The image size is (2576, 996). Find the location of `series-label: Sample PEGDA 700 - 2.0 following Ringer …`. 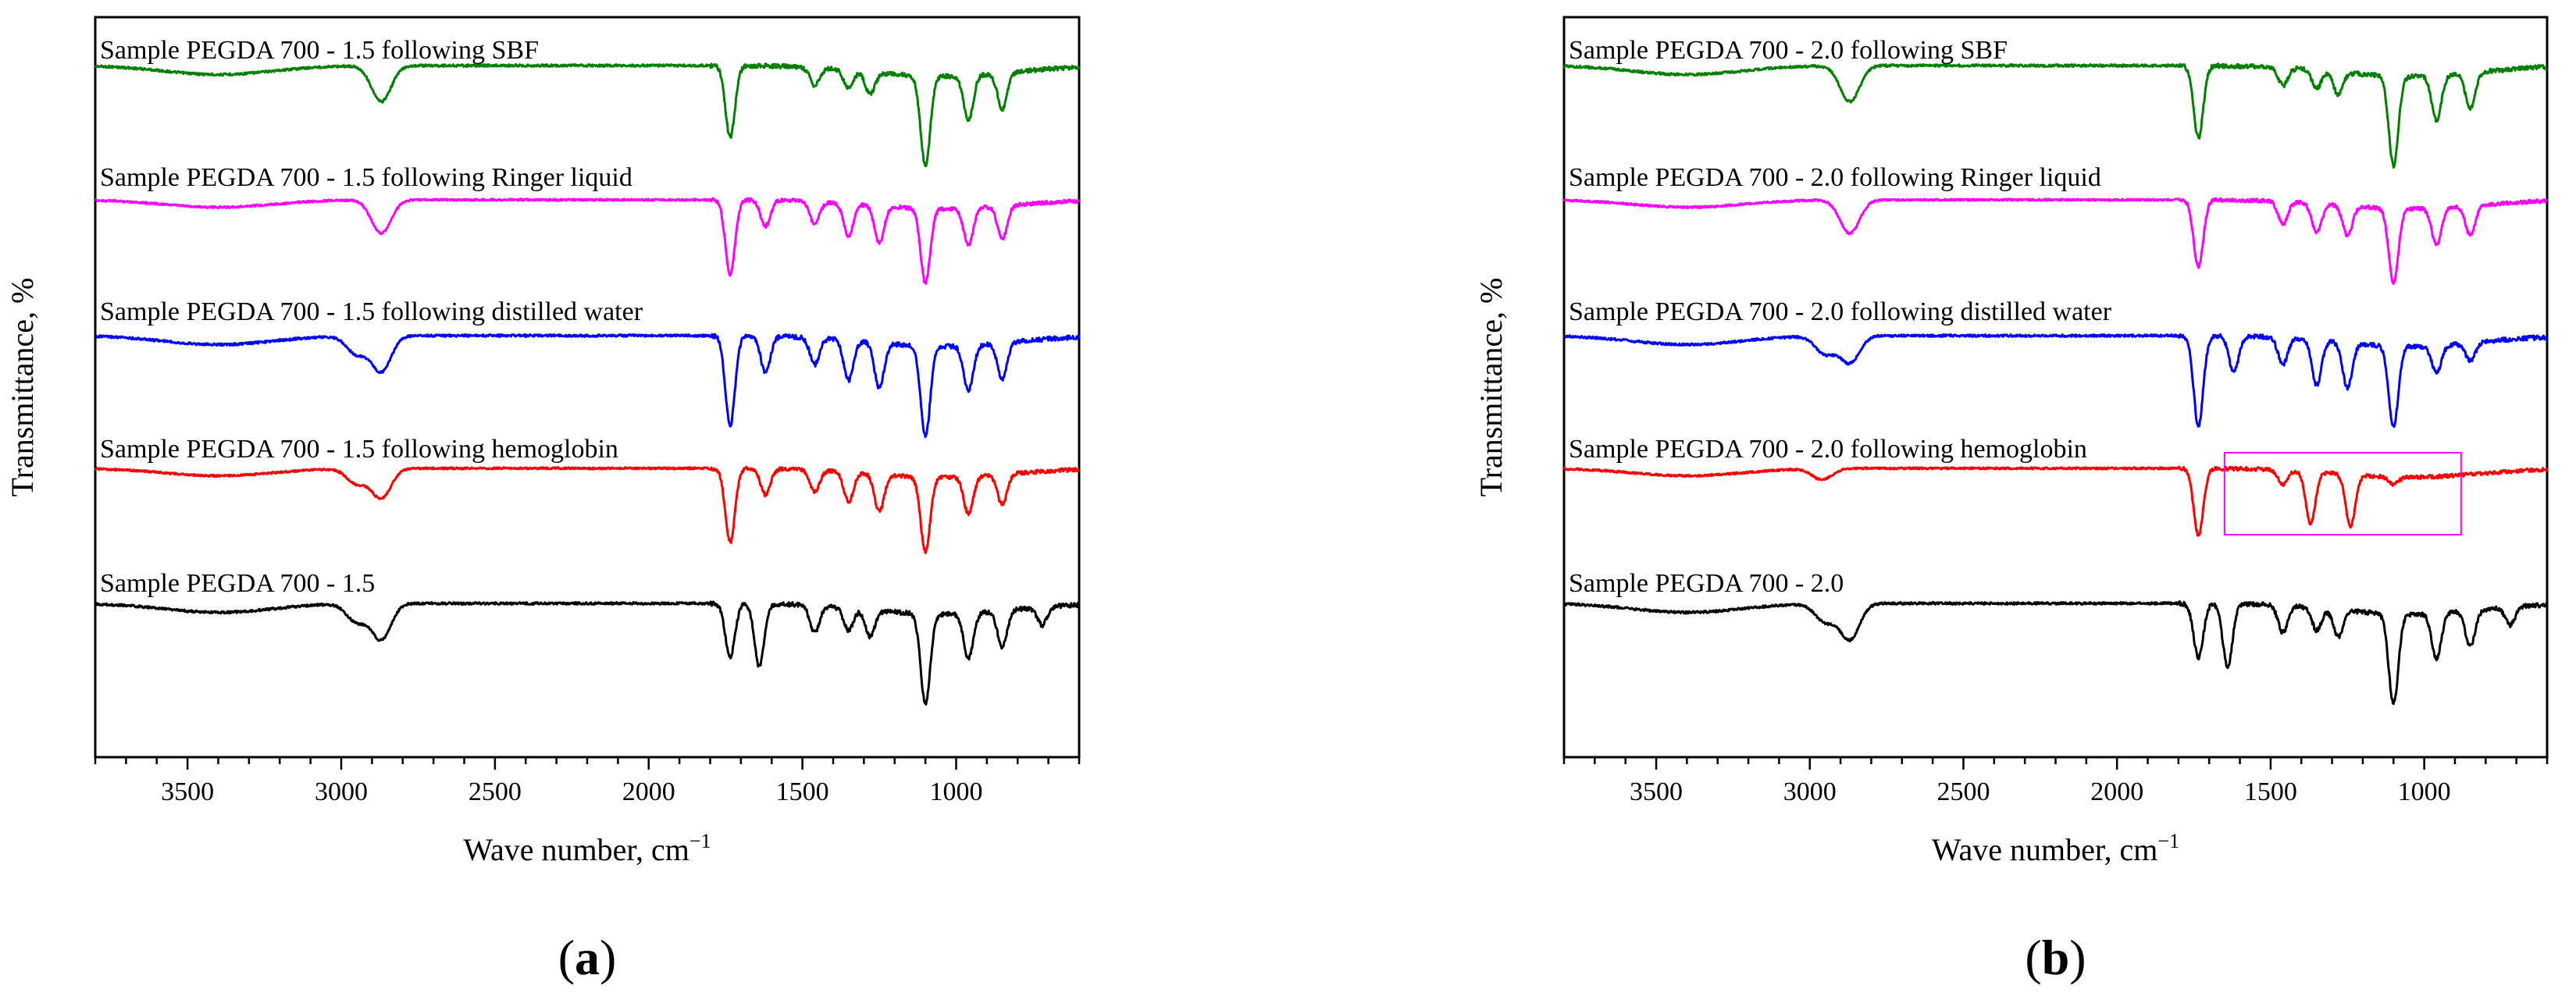

series-label: Sample PEGDA 700 - 2.0 following Ringer … is located at coordinates (1835, 177).